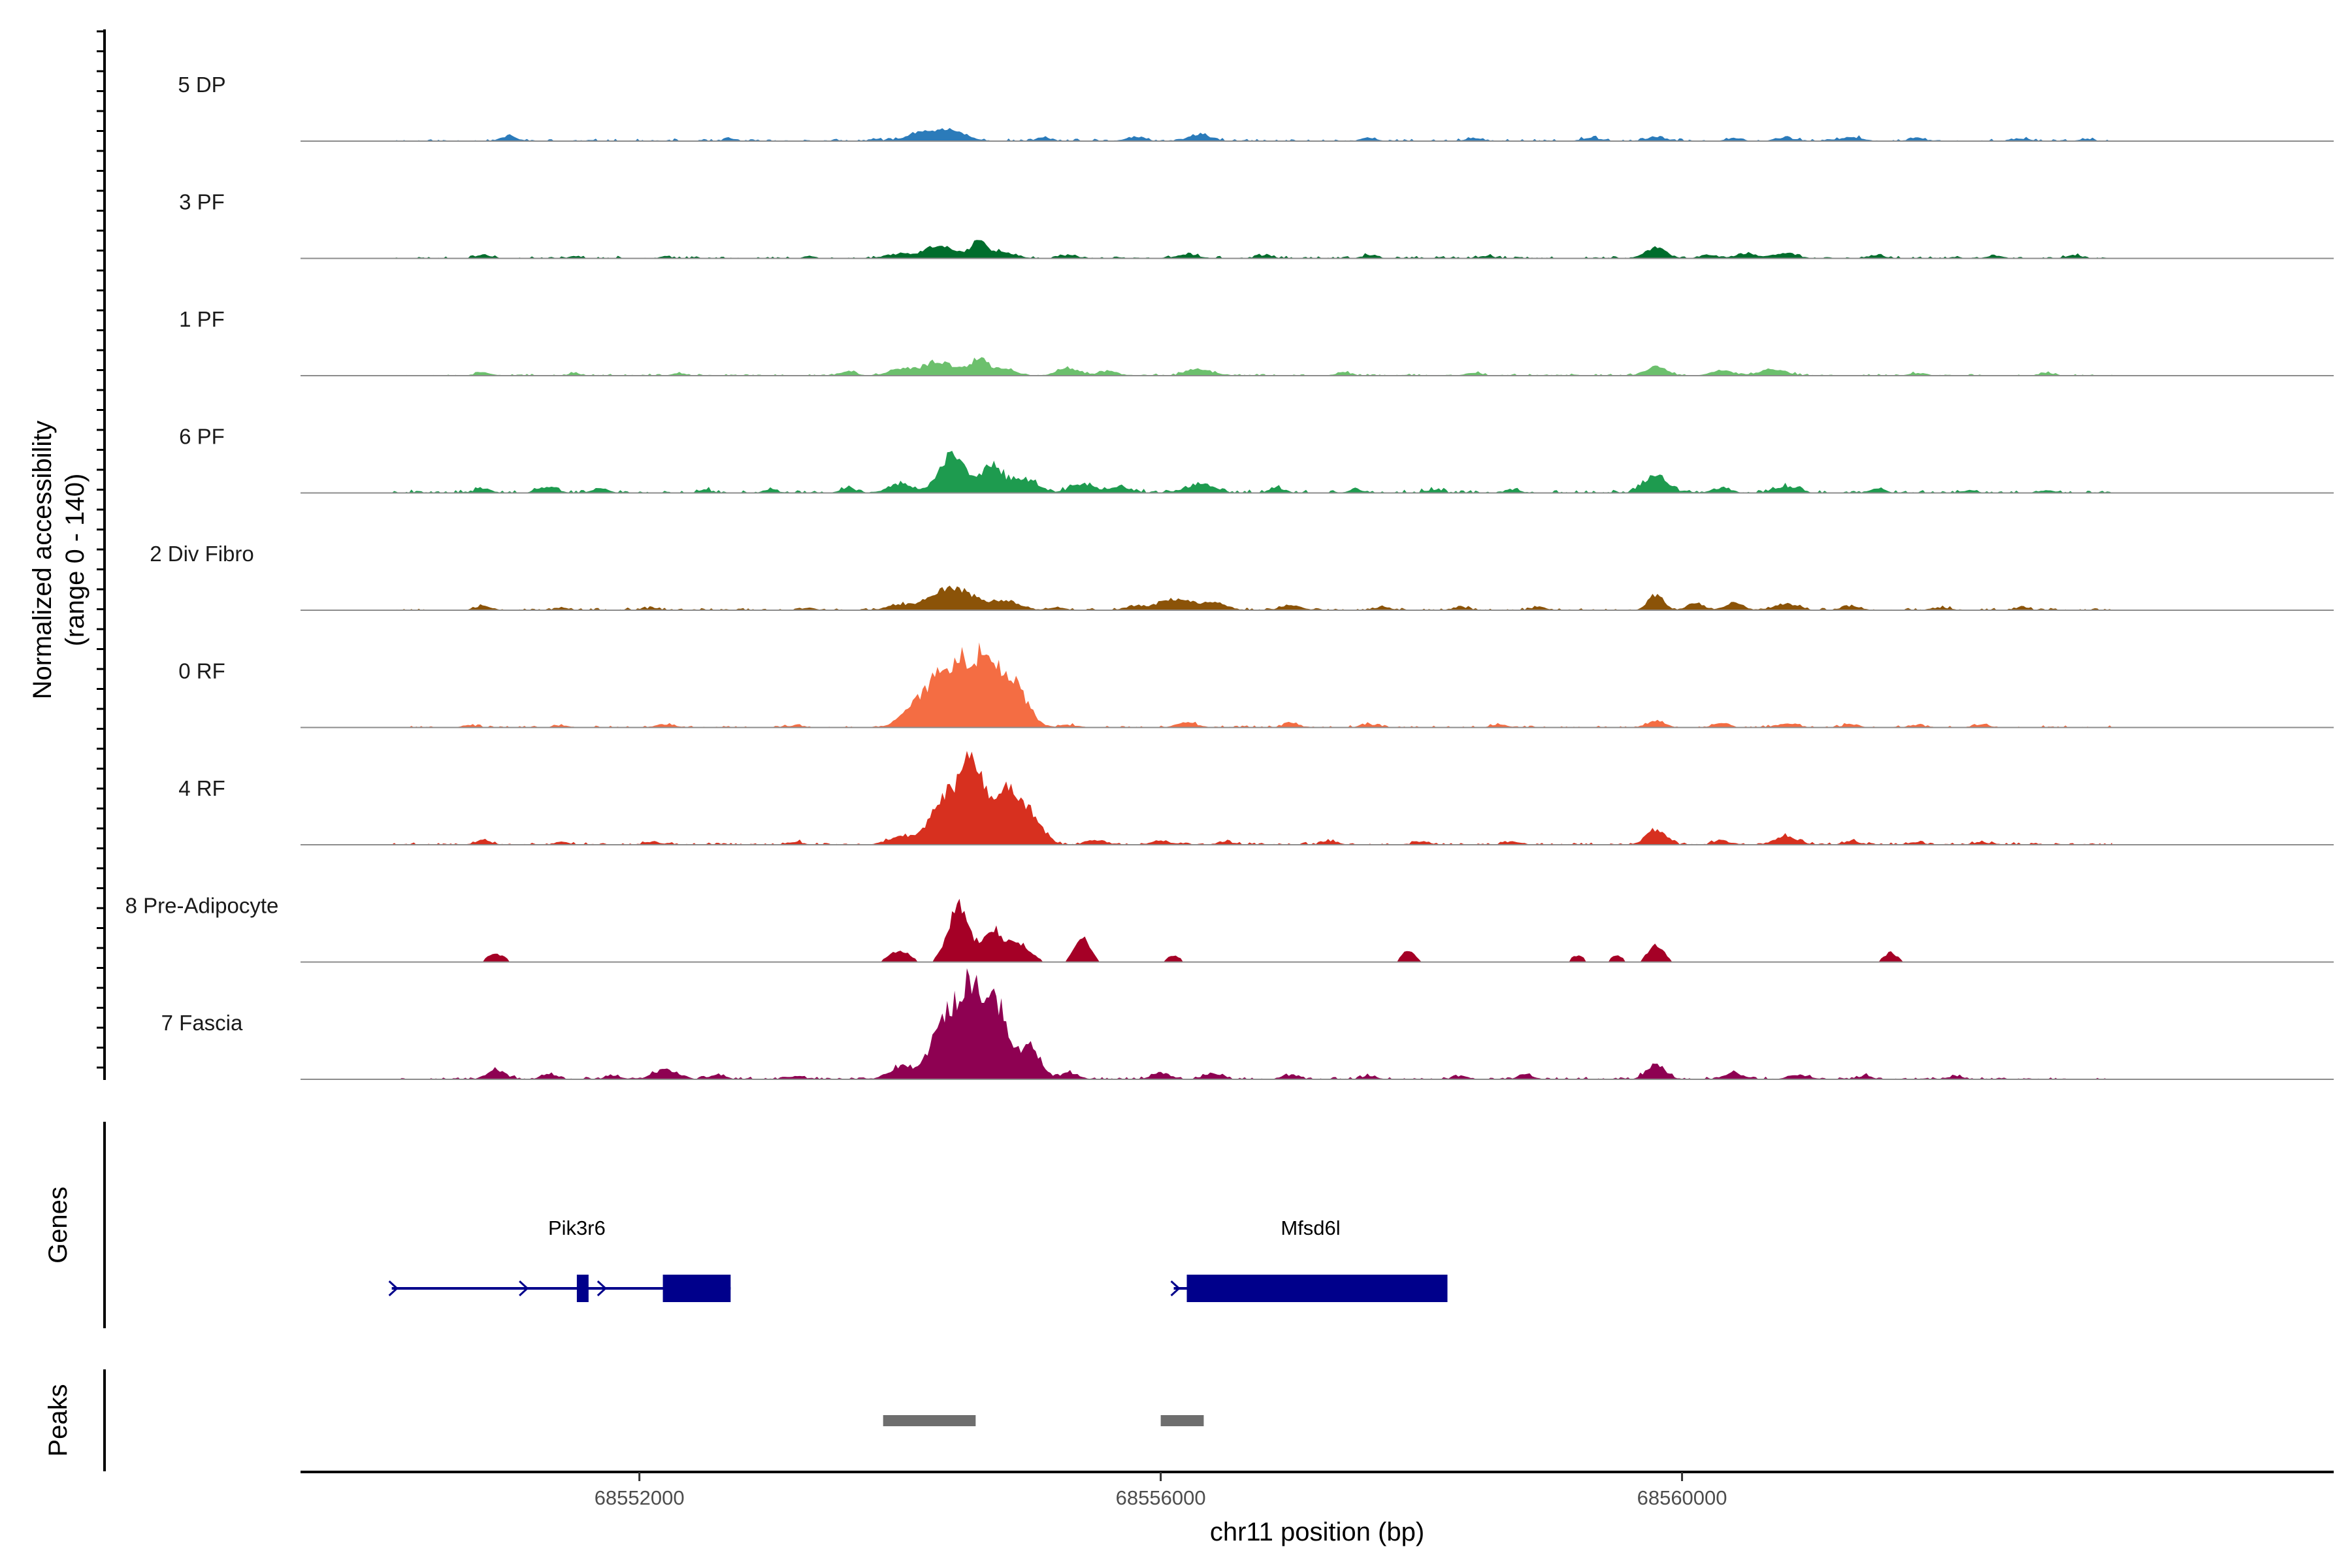  I want to click on track-1-pf: 1 PF, so click(1256, 341).